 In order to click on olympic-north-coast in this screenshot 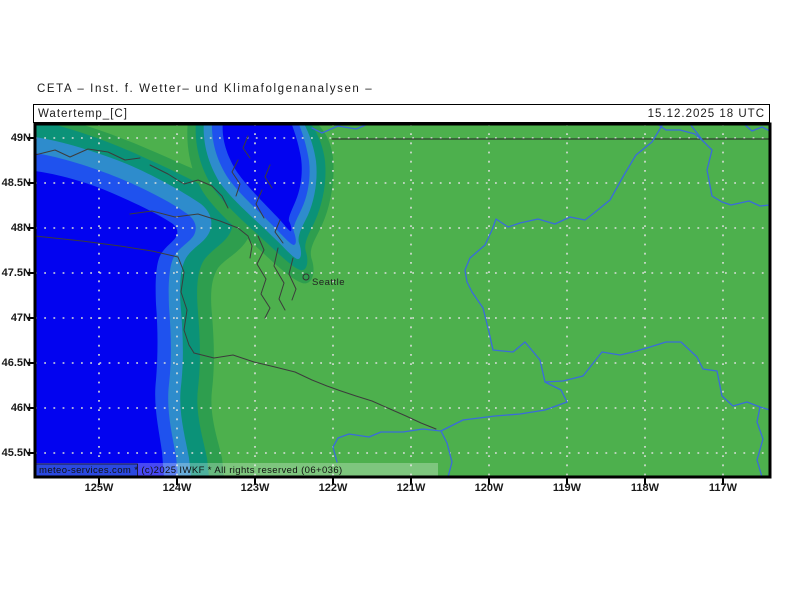, I will do `click(189, 186)`.